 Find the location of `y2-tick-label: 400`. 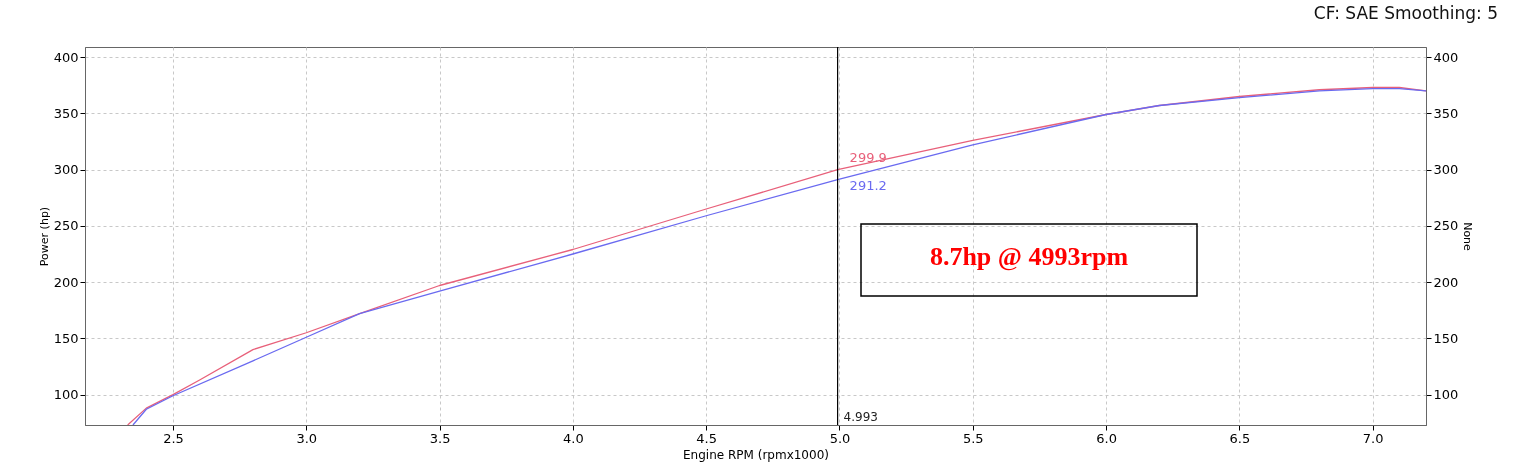

y2-tick-label: 400 is located at coordinates (1446, 57).